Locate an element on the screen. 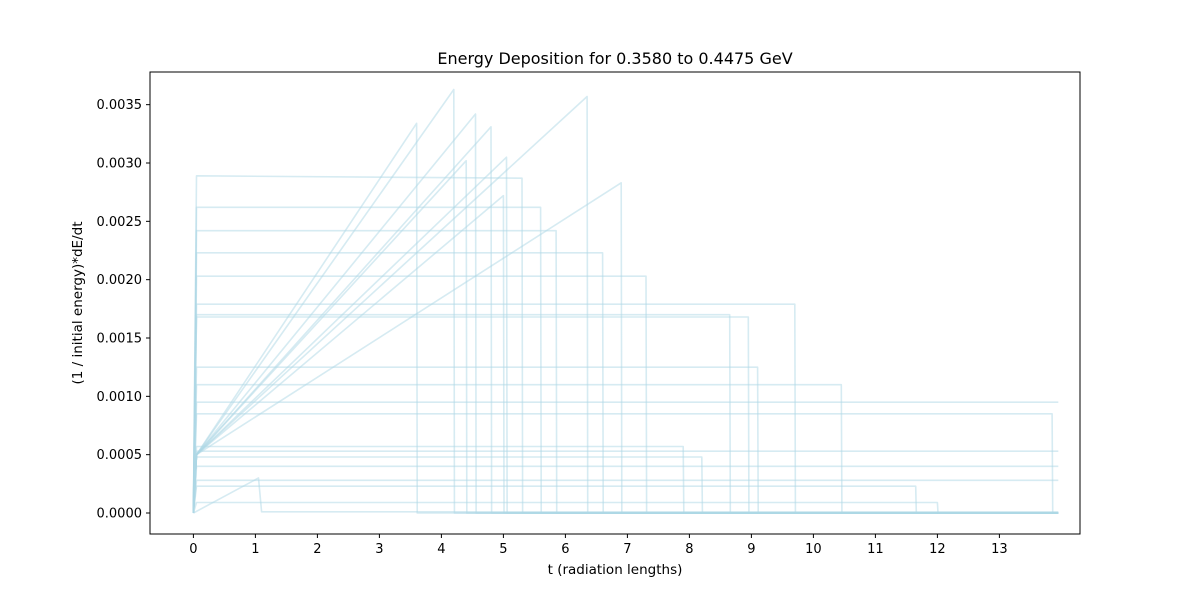 The width and height of the screenshot is (1200, 600). x-tick-label: 12 is located at coordinates (937, 549).